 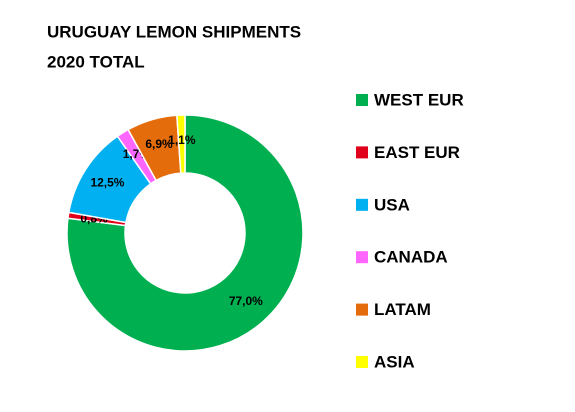 I want to click on value-label: 6,9%, so click(x=159, y=144).